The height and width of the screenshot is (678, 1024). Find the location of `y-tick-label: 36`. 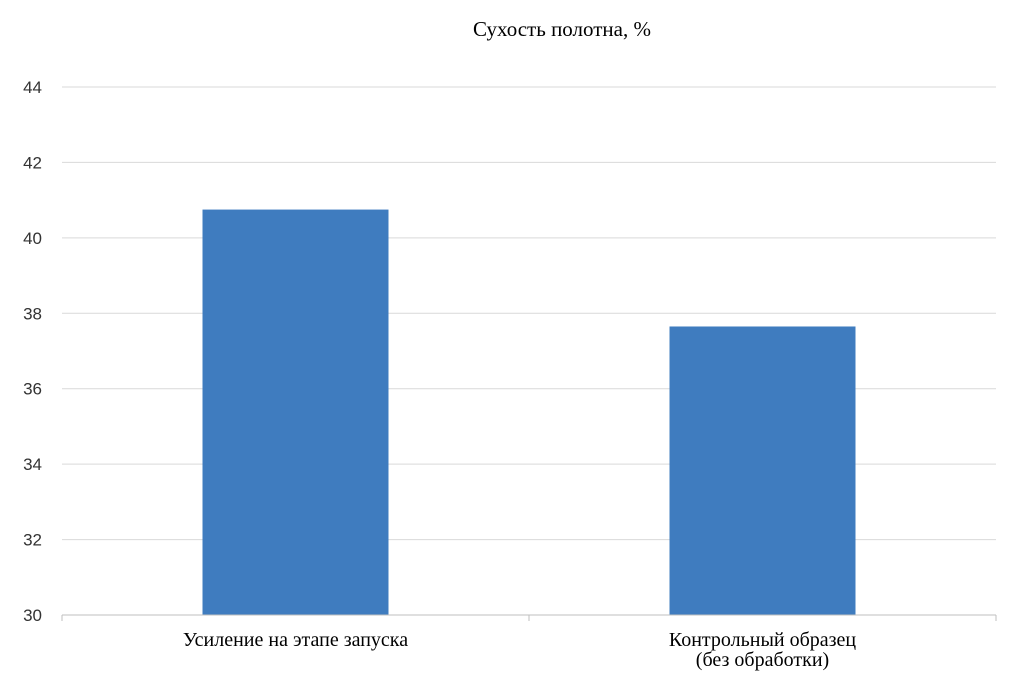

y-tick-label: 36 is located at coordinates (32, 389).